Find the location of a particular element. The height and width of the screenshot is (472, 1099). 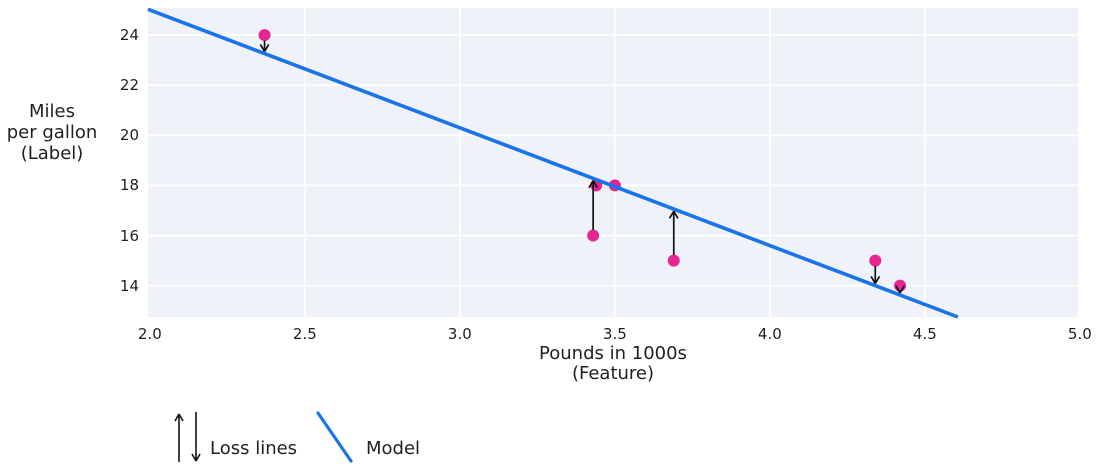

x-tick-label: 2.5 is located at coordinates (304, 334).